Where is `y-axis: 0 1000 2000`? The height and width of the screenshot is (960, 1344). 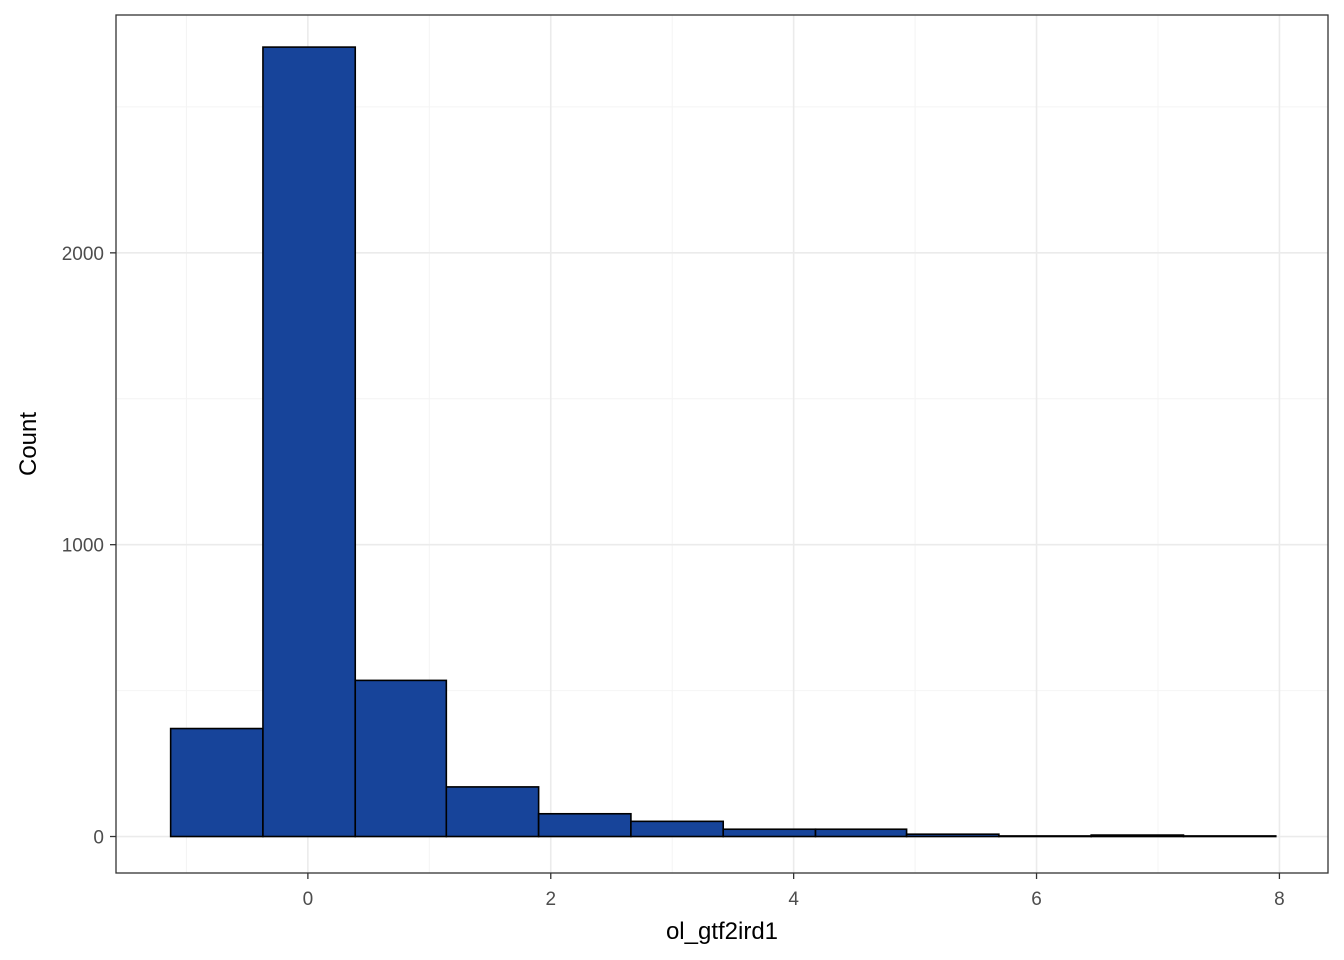
y-axis: 0 1000 2000 is located at coordinates (89, 546).